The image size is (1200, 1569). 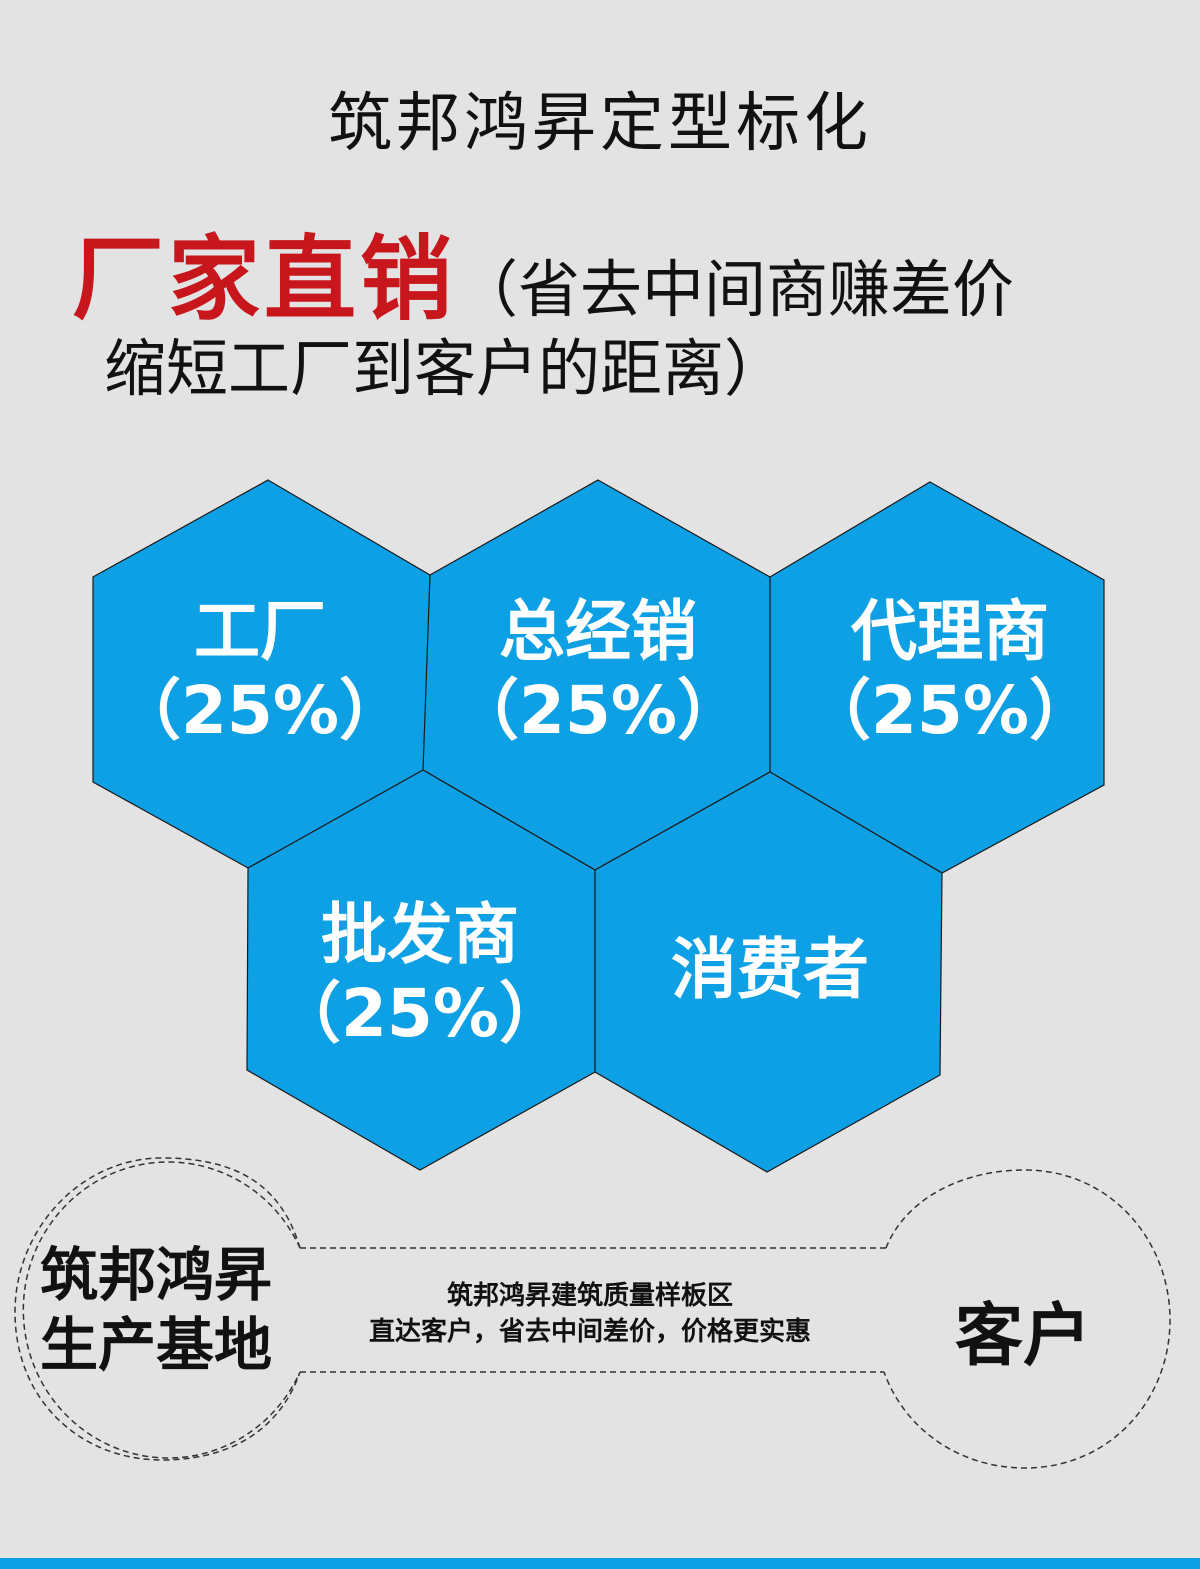 I want to click on hexagon-consumer, so click(x=768, y=972).